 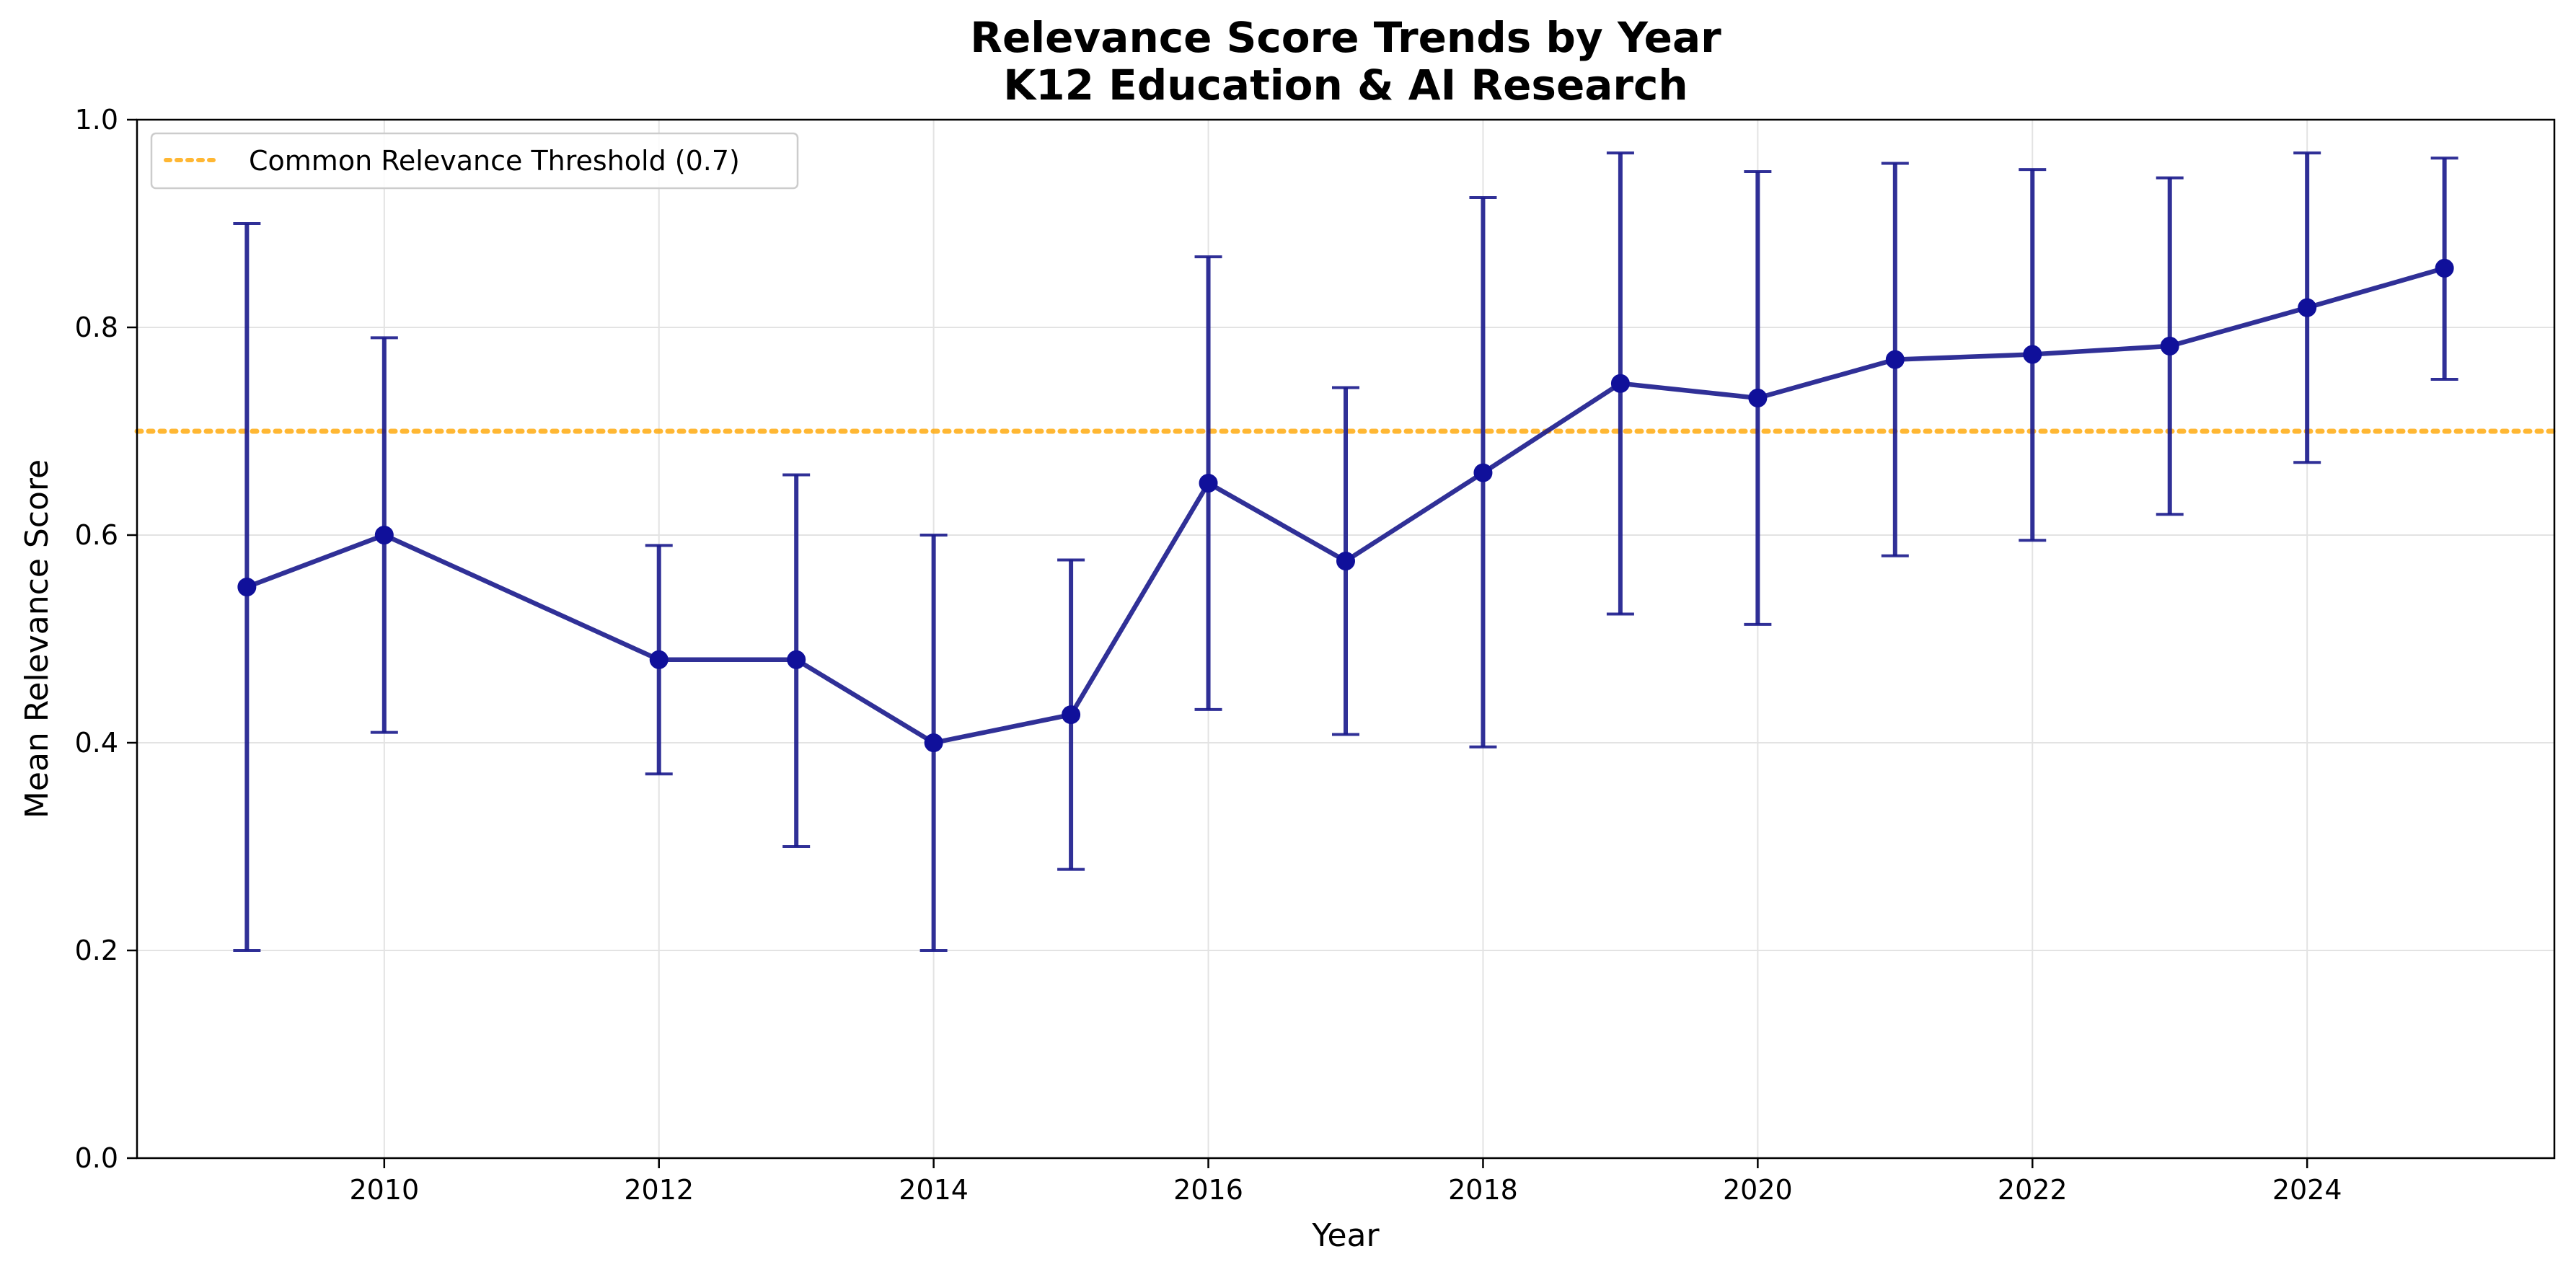 What do you see at coordinates (659, 1190) in the screenshot?
I see `x-tick-label: 2012` at bounding box center [659, 1190].